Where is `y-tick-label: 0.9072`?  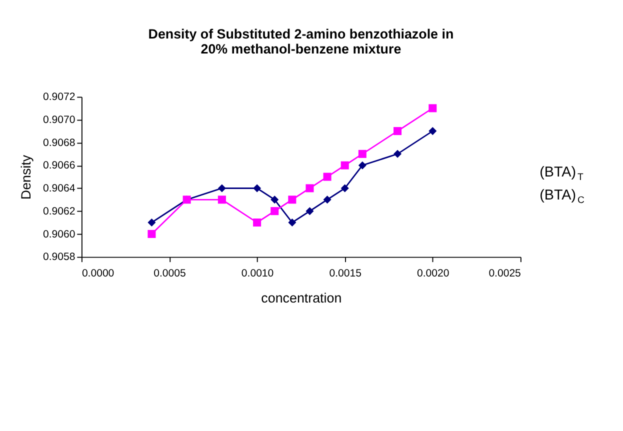 y-tick-label: 0.9072 is located at coordinates (59, 97).